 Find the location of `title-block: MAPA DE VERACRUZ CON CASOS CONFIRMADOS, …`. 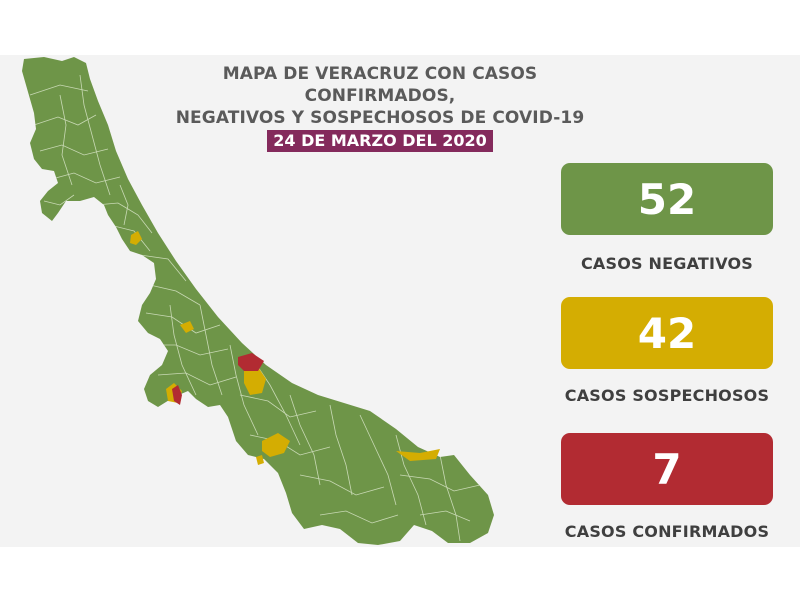

title-block: MAPA DE VERACRUZ CON CASOS CONFIRMADOS, … is located at coordinates (380, 107).